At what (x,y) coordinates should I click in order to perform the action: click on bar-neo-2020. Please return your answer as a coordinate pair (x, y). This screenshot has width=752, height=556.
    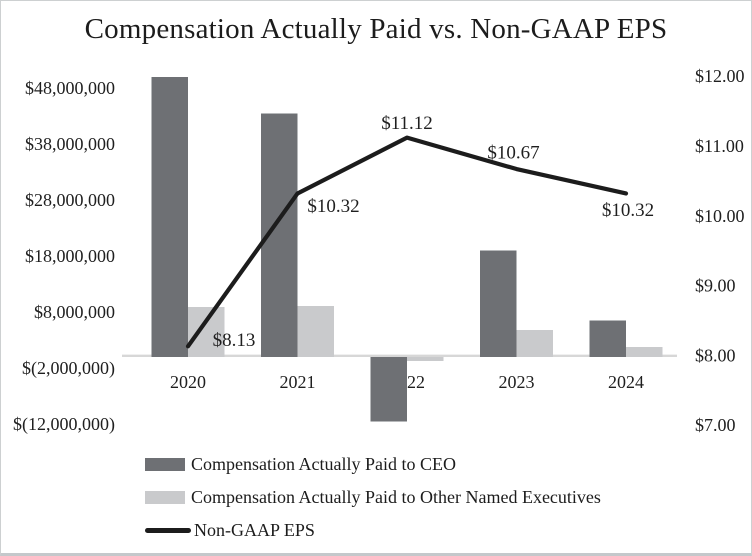
    Looking at the image, I should click on (206, 332).